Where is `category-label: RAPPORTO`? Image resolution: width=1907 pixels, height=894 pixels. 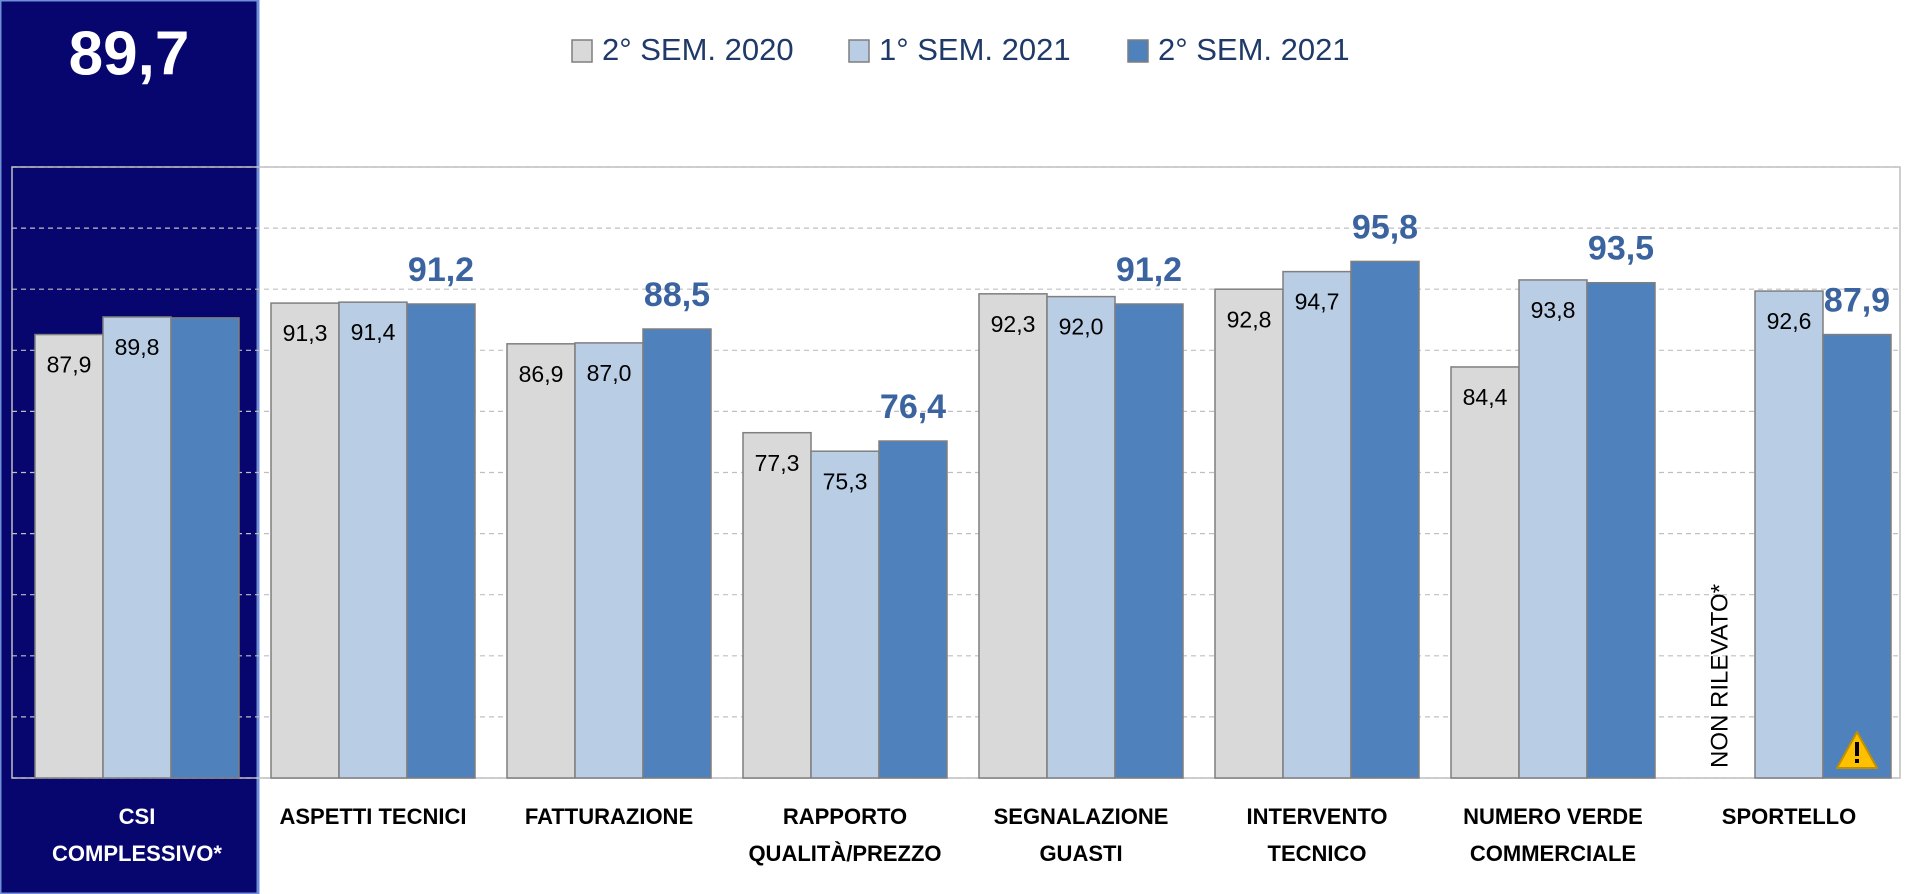
category-label: RAPPORTO is located at coordinates (845, 816).